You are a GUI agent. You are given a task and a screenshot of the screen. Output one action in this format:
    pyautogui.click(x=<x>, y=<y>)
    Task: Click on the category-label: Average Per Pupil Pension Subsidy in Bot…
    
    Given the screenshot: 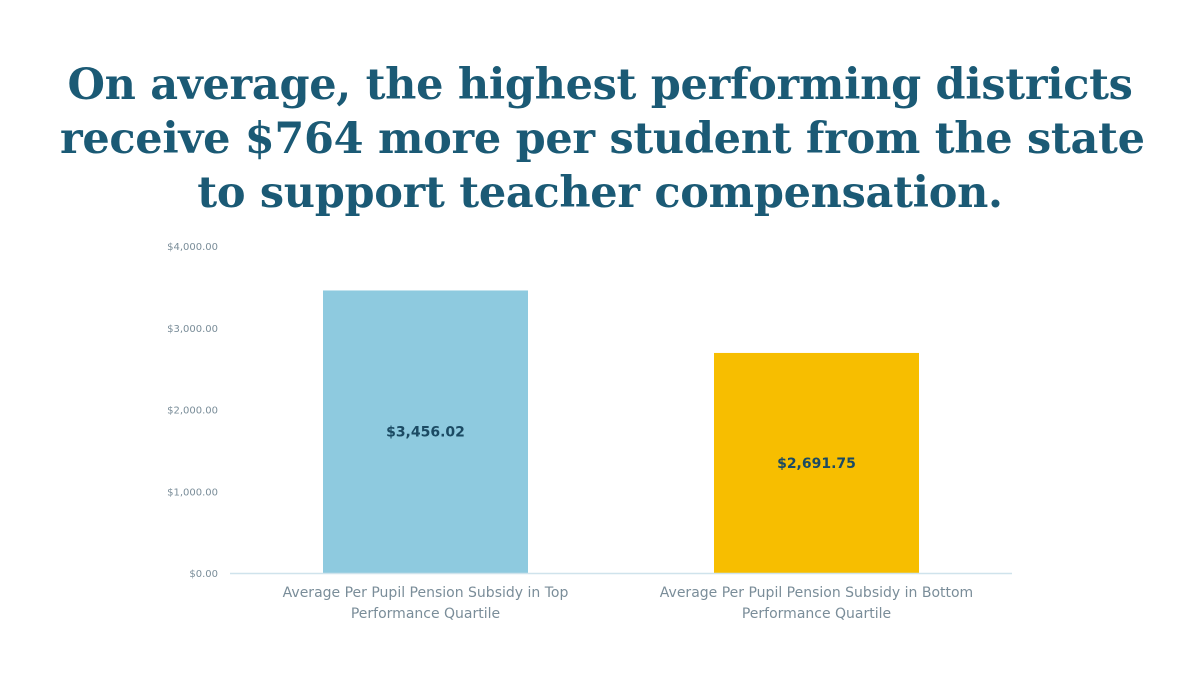 What is the action you would take?
    pyautogui.click(x=816, y=603)
    